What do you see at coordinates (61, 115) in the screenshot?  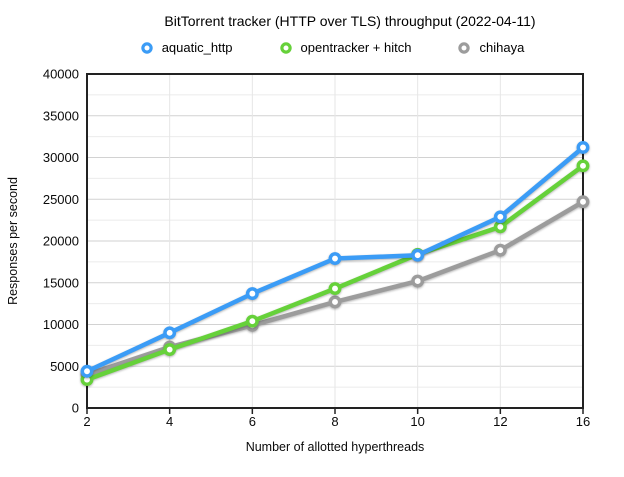 I see `y-tick-label: 35000` at bounding box center [61, 115].